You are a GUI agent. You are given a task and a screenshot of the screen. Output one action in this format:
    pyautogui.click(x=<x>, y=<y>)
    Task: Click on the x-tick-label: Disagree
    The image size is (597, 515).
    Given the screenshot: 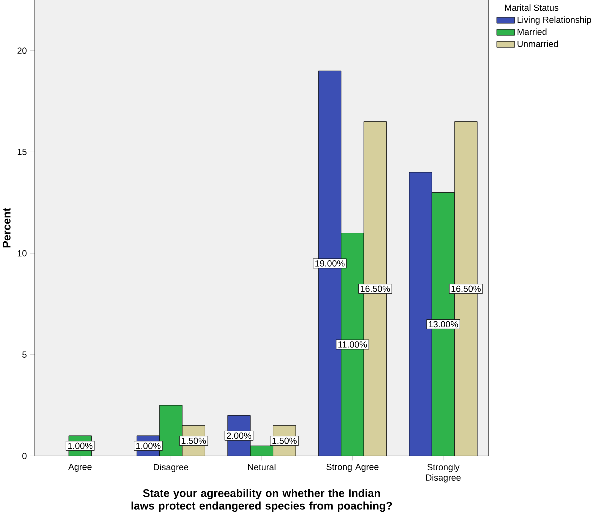 What is the action you would take?
    pyautogui.click(x=171, y=468)
    